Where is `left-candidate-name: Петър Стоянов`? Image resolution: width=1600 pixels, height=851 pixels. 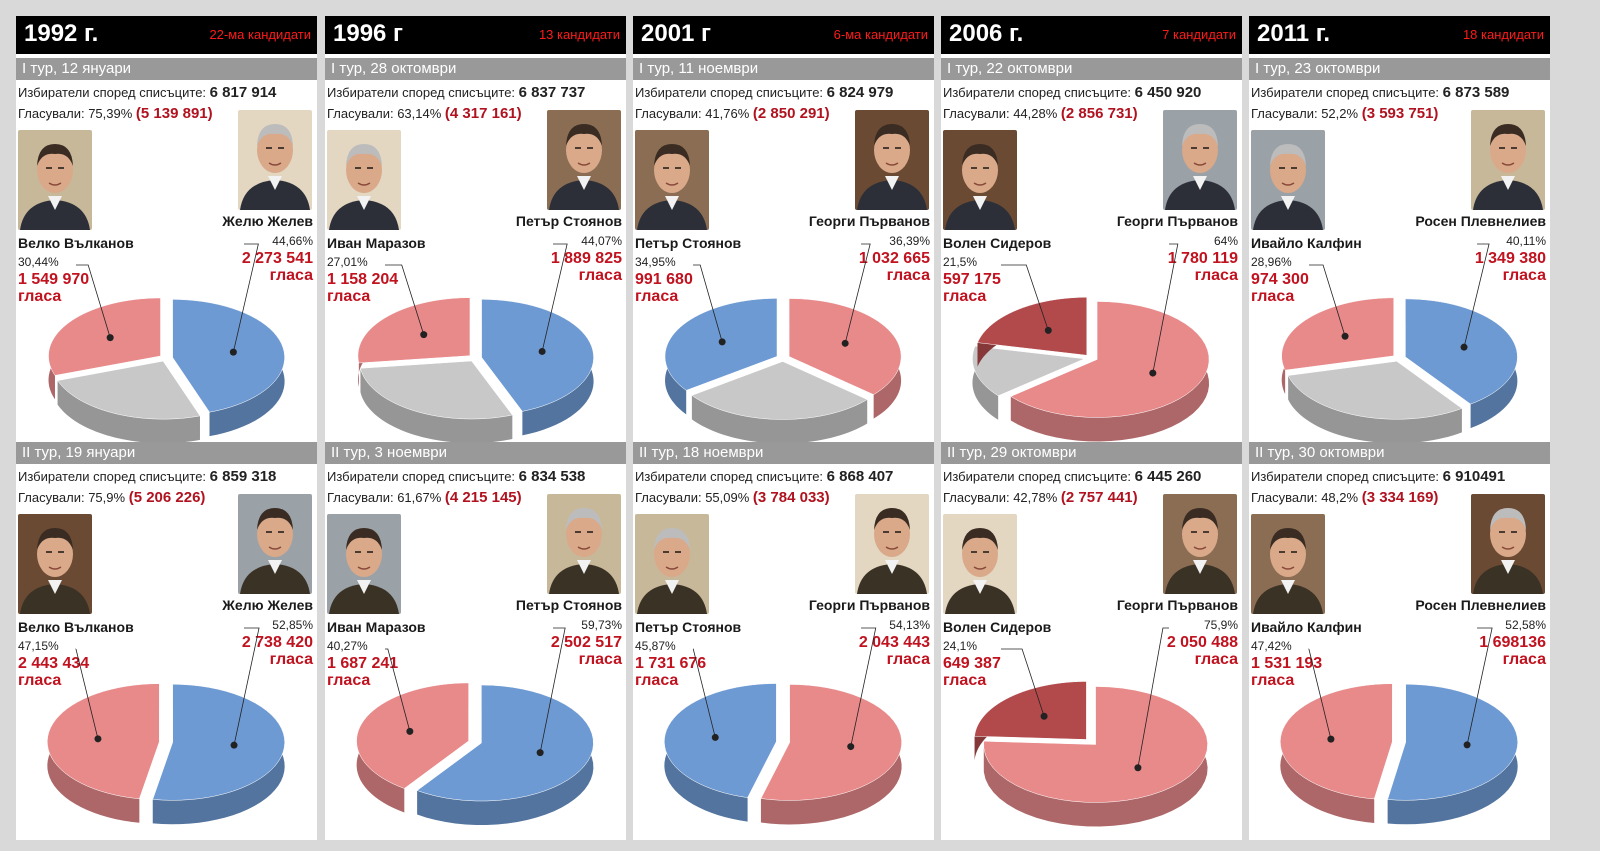
left-candidate-name: Петър Стоянов is located at coordinates (688, 243).